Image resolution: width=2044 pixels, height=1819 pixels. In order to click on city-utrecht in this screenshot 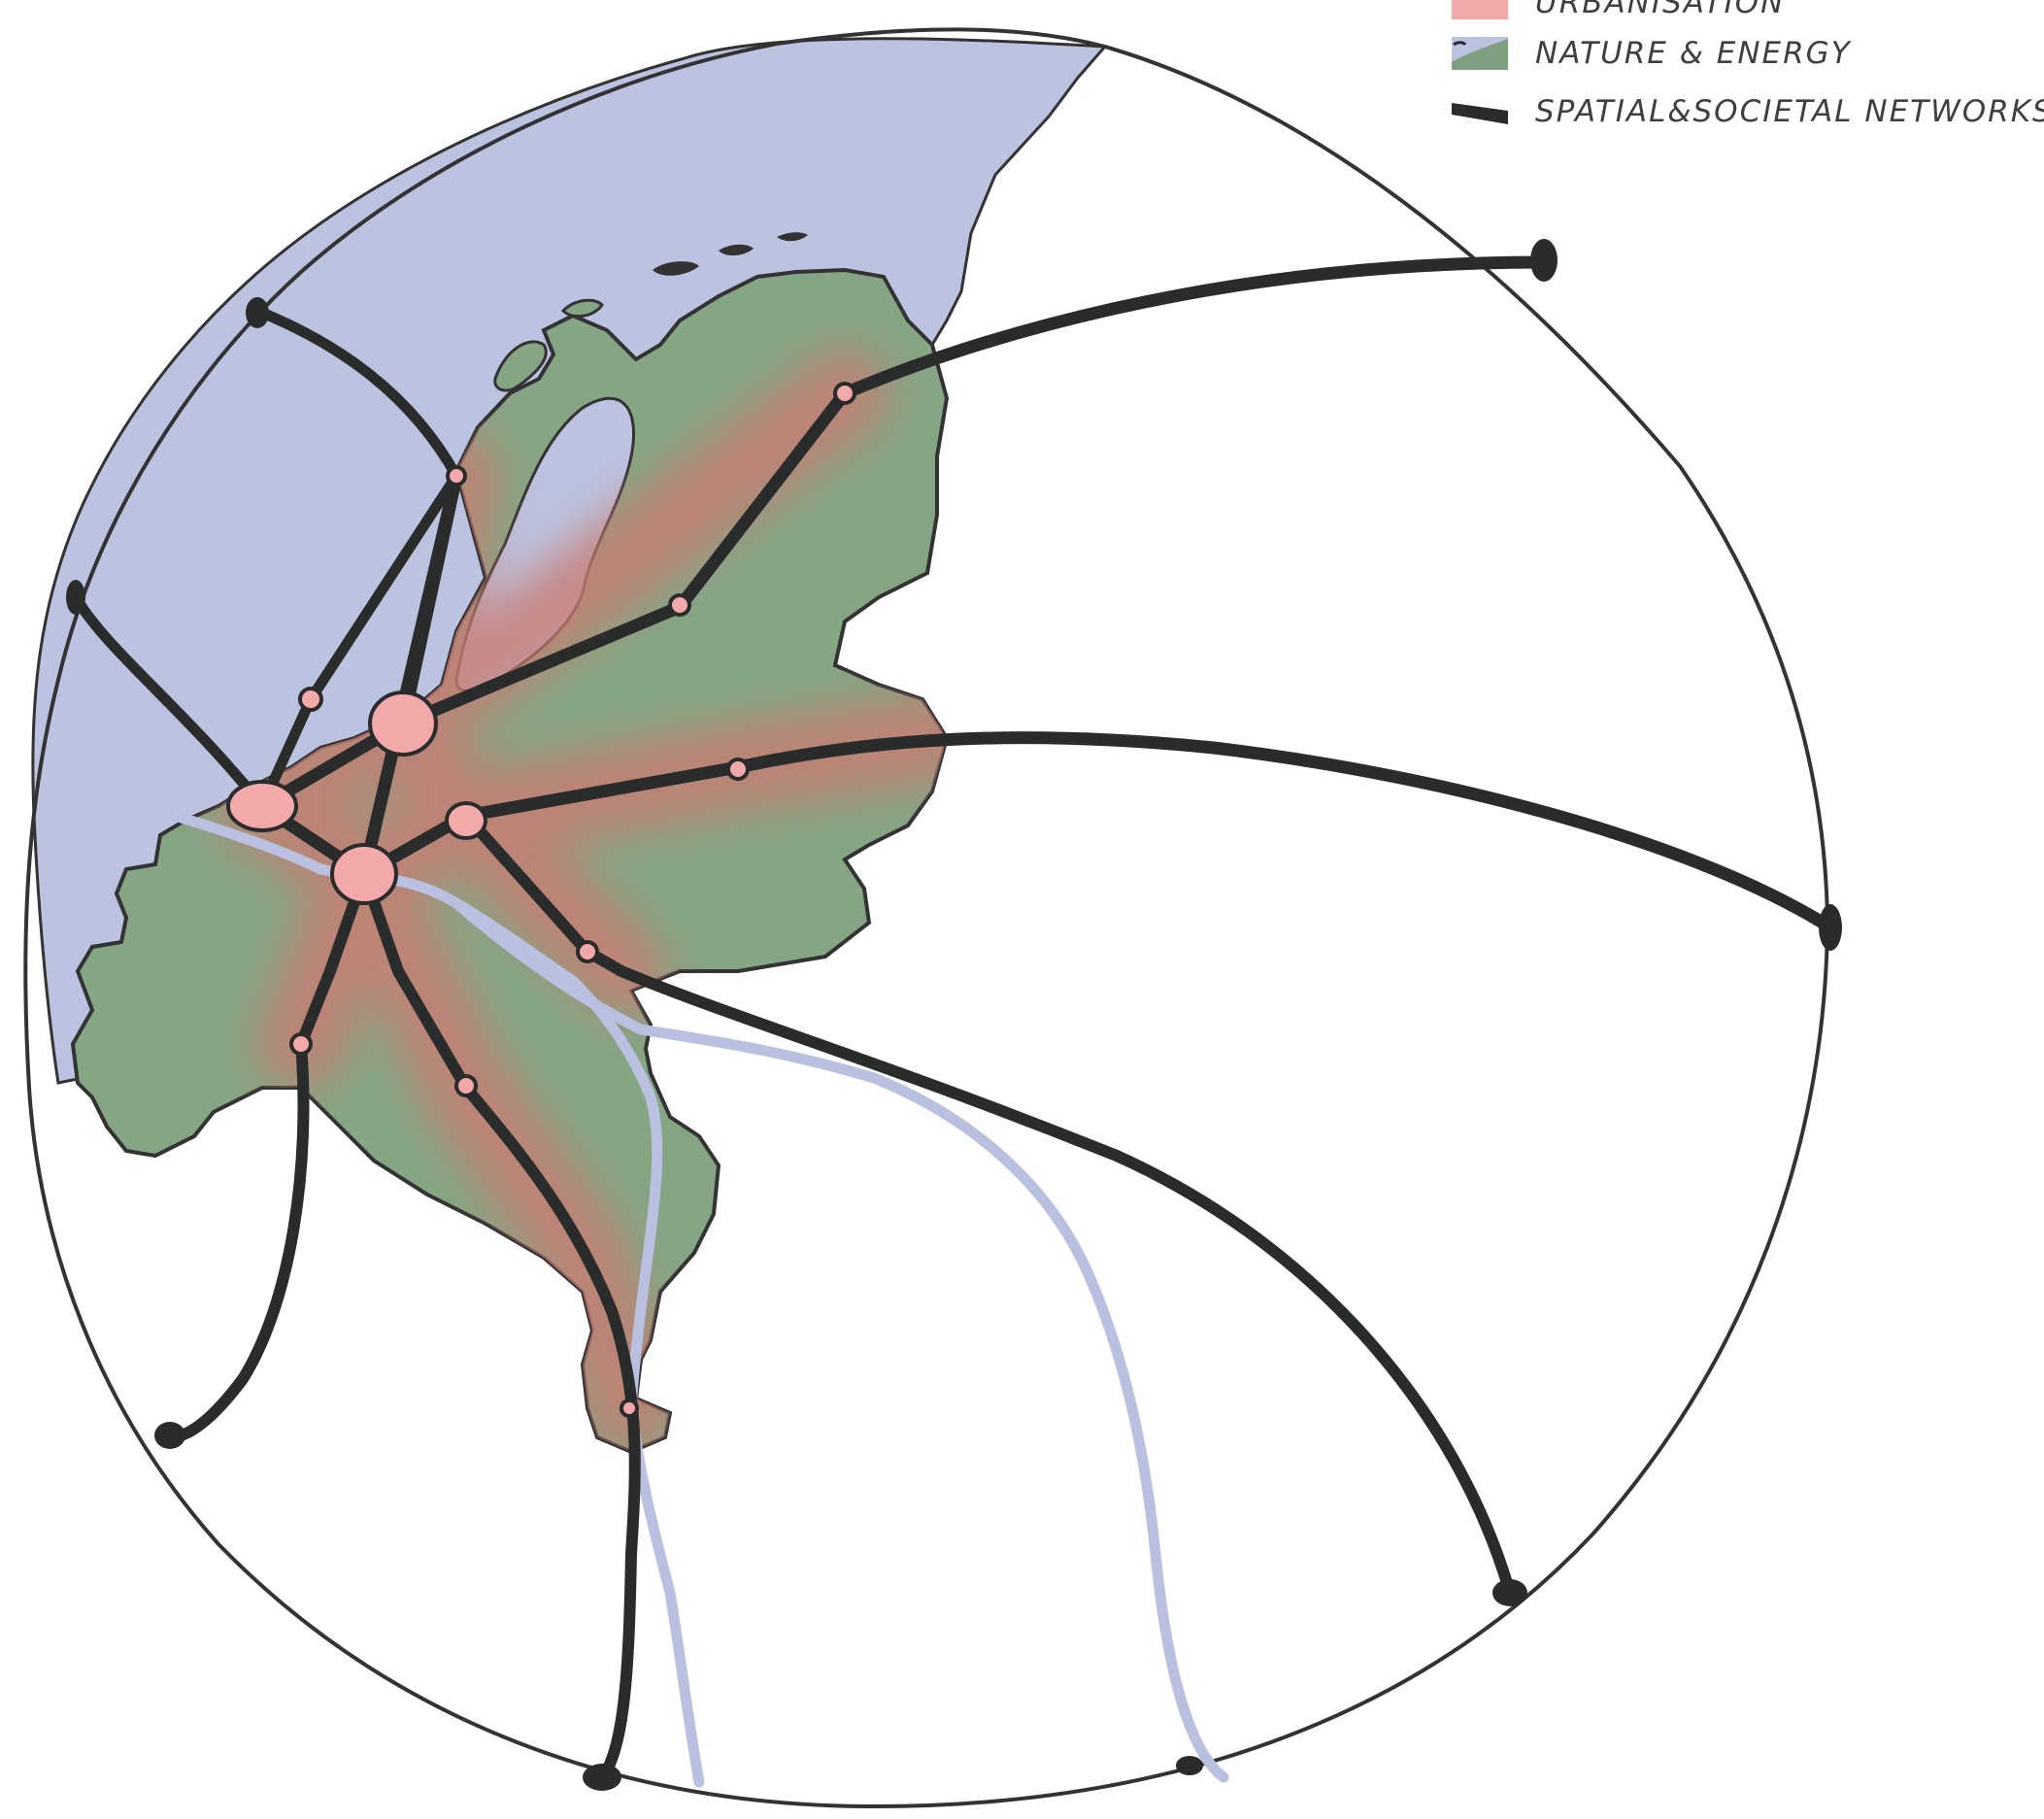, I will do `click(466, 820)`.